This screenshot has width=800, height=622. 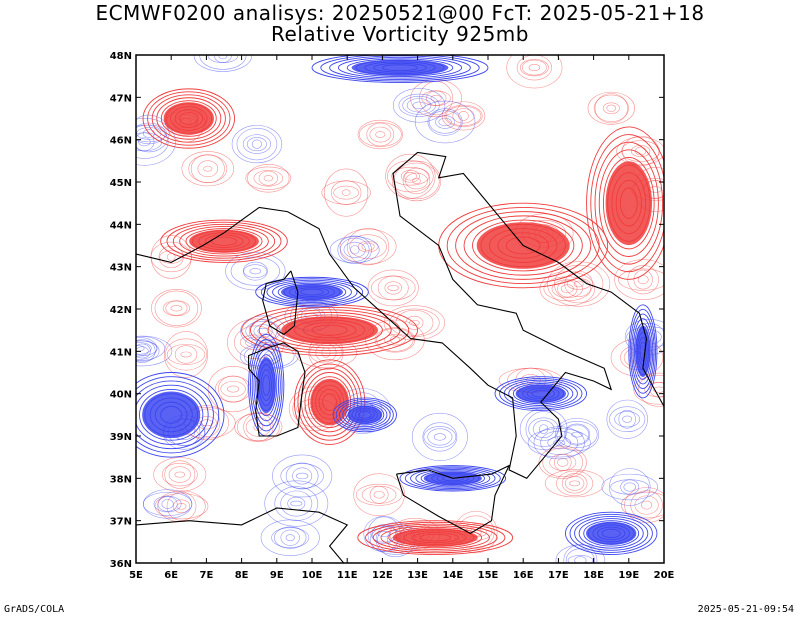 I want to click on software-credit: GrADS/COLA, so click(x=34, y=609).